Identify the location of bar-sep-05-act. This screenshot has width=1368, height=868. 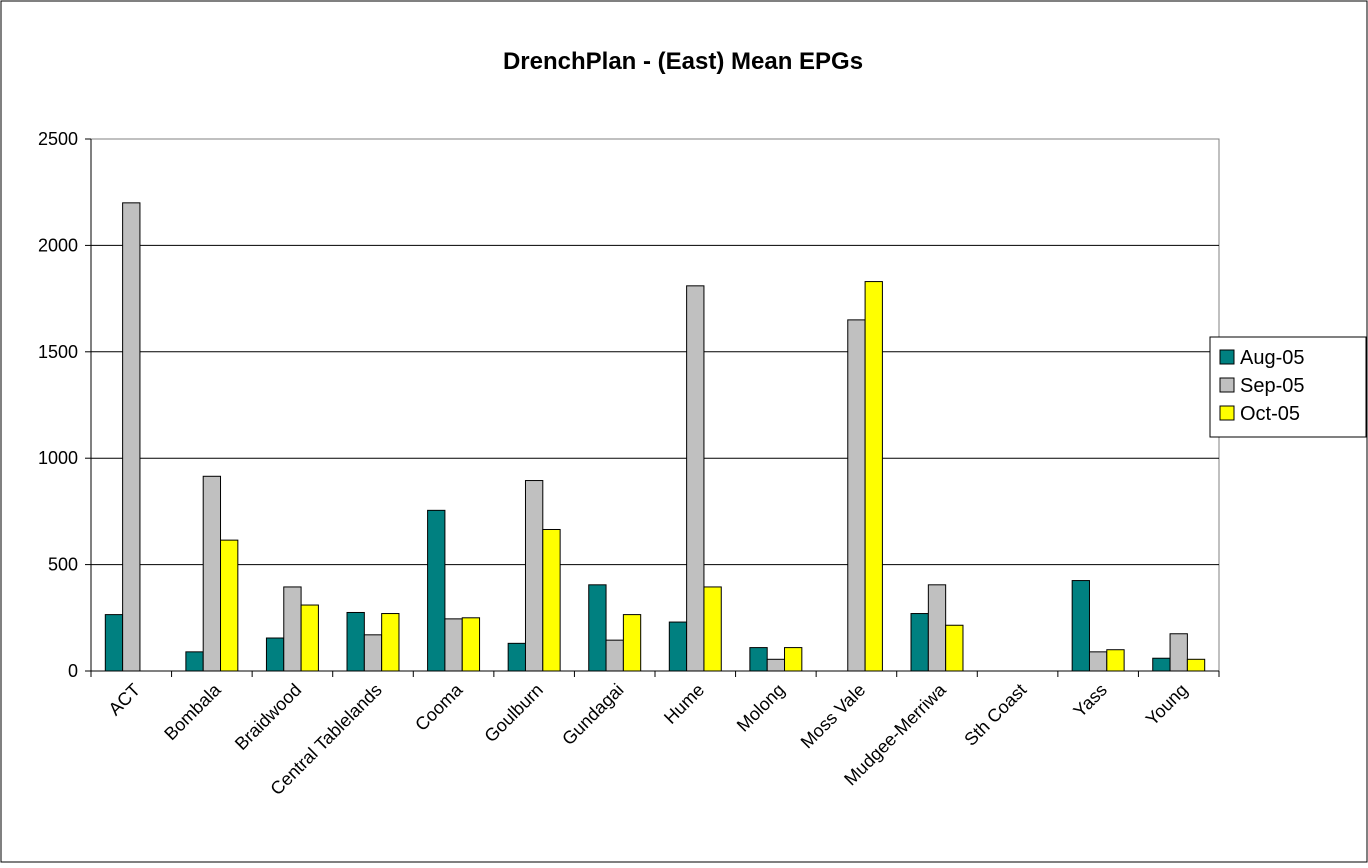
(131, 437).